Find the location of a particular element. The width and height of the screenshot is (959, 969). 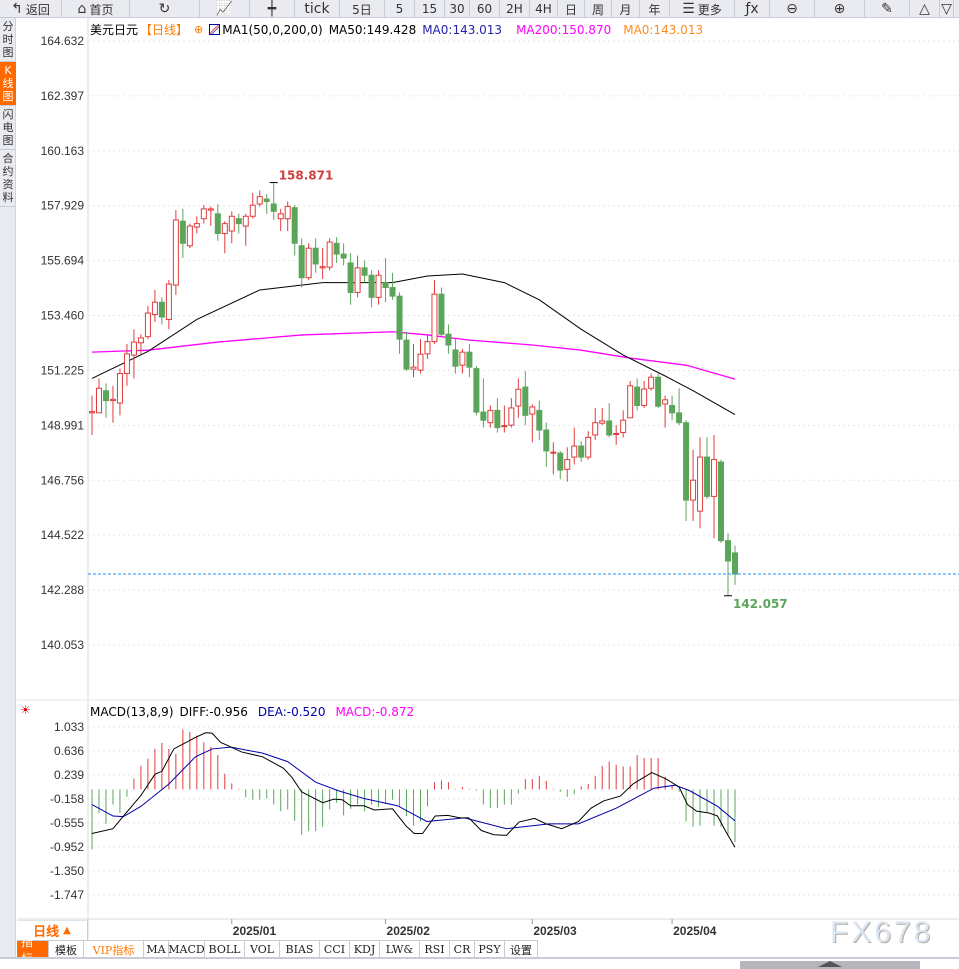

toolbar-button-60: 60 is located at coordinates (485, 9).